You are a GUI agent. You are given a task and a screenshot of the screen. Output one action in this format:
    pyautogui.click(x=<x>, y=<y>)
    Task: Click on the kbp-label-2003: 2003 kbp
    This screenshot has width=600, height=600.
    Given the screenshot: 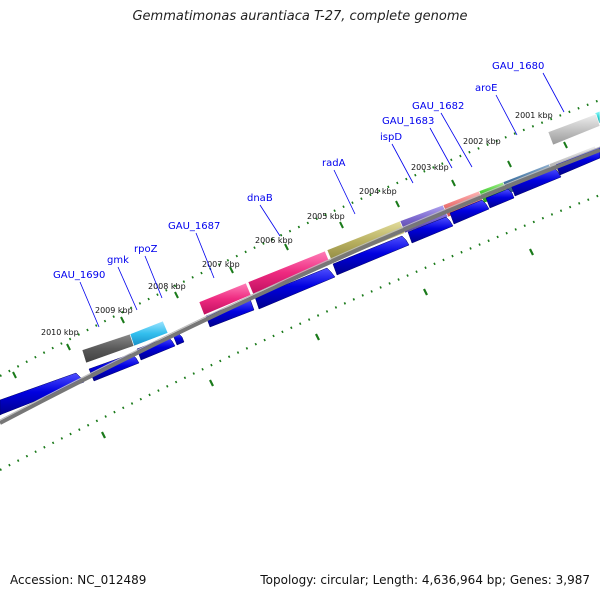 What is the action you would take?
    pyautogui.click(x=430, y=167)
    